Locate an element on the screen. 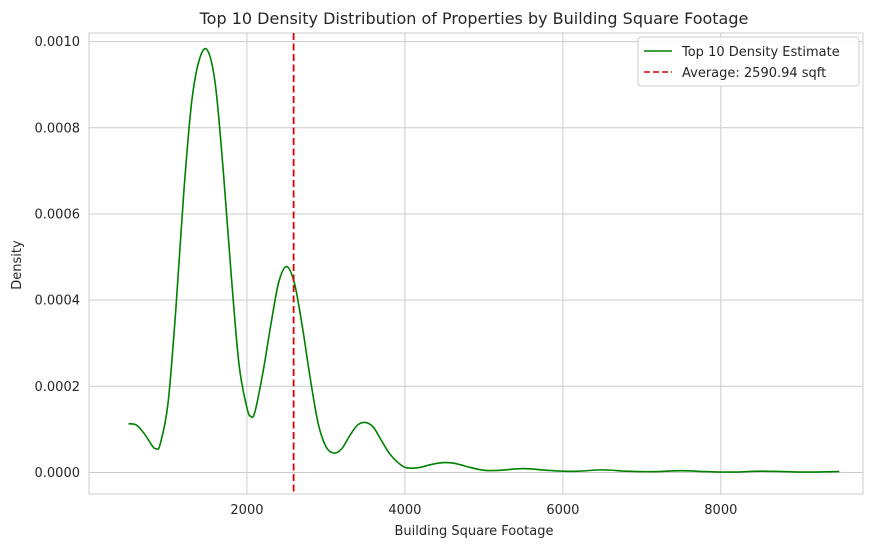 The image size is (872, 547). y-tick-label-0.0002: 0.0002 is located at coordinates (58, 387).